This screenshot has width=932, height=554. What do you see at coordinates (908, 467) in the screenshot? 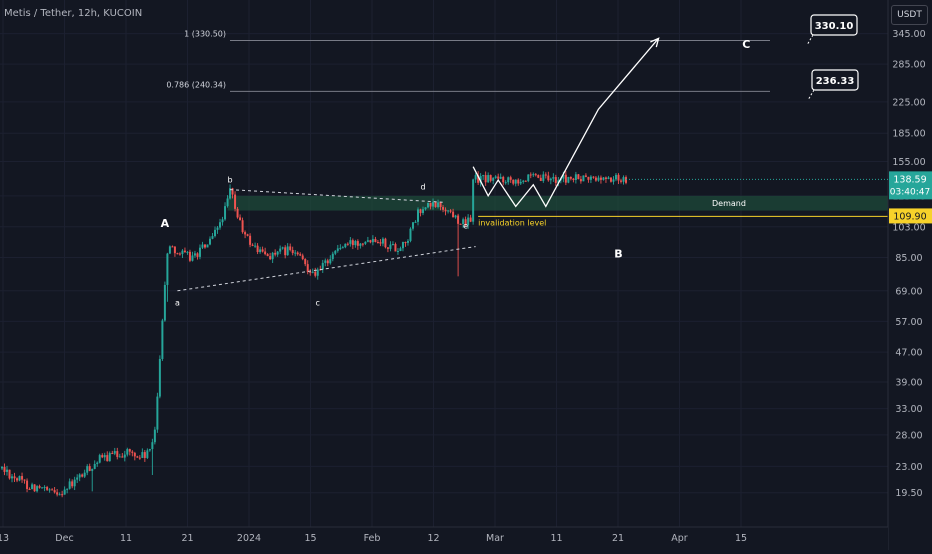
I see `price-tick-label: 23.00` at bounding box center [908, 467].